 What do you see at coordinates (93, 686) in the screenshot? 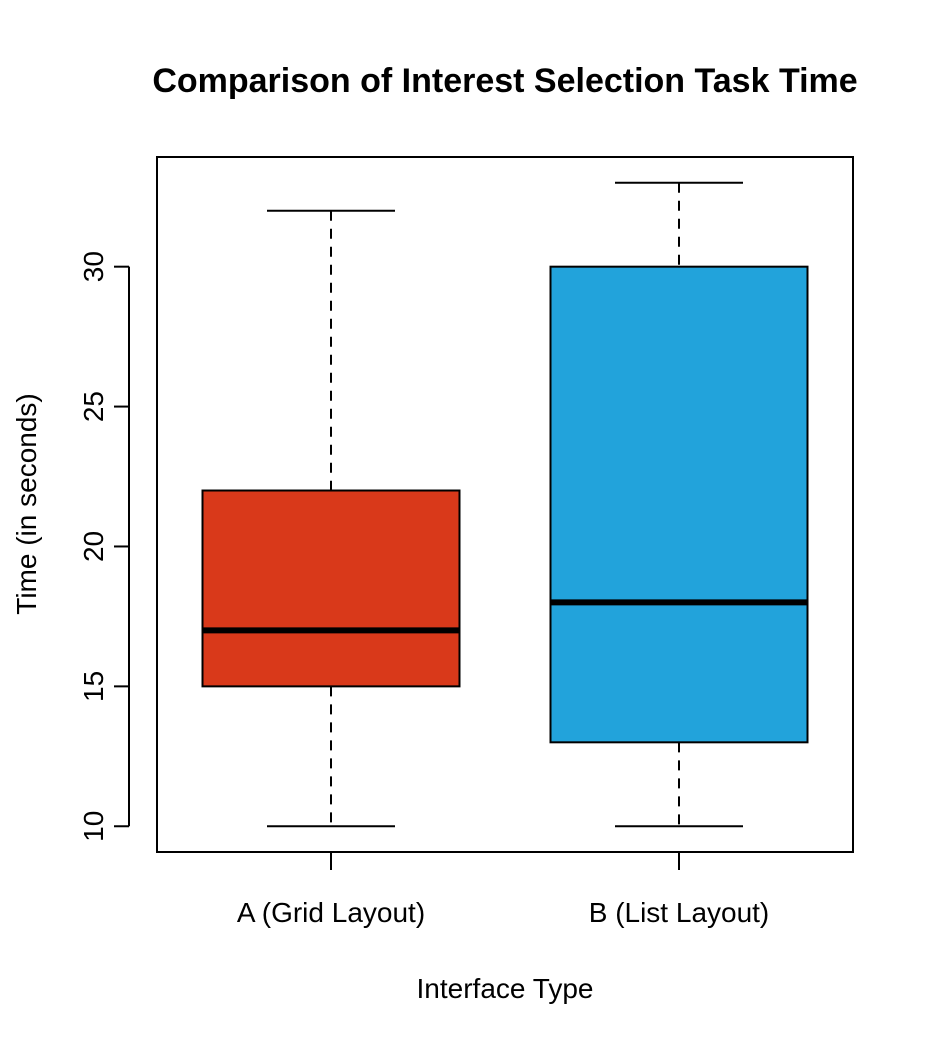
I see `y-tick-label: 15` at bounding box center [93, 686].